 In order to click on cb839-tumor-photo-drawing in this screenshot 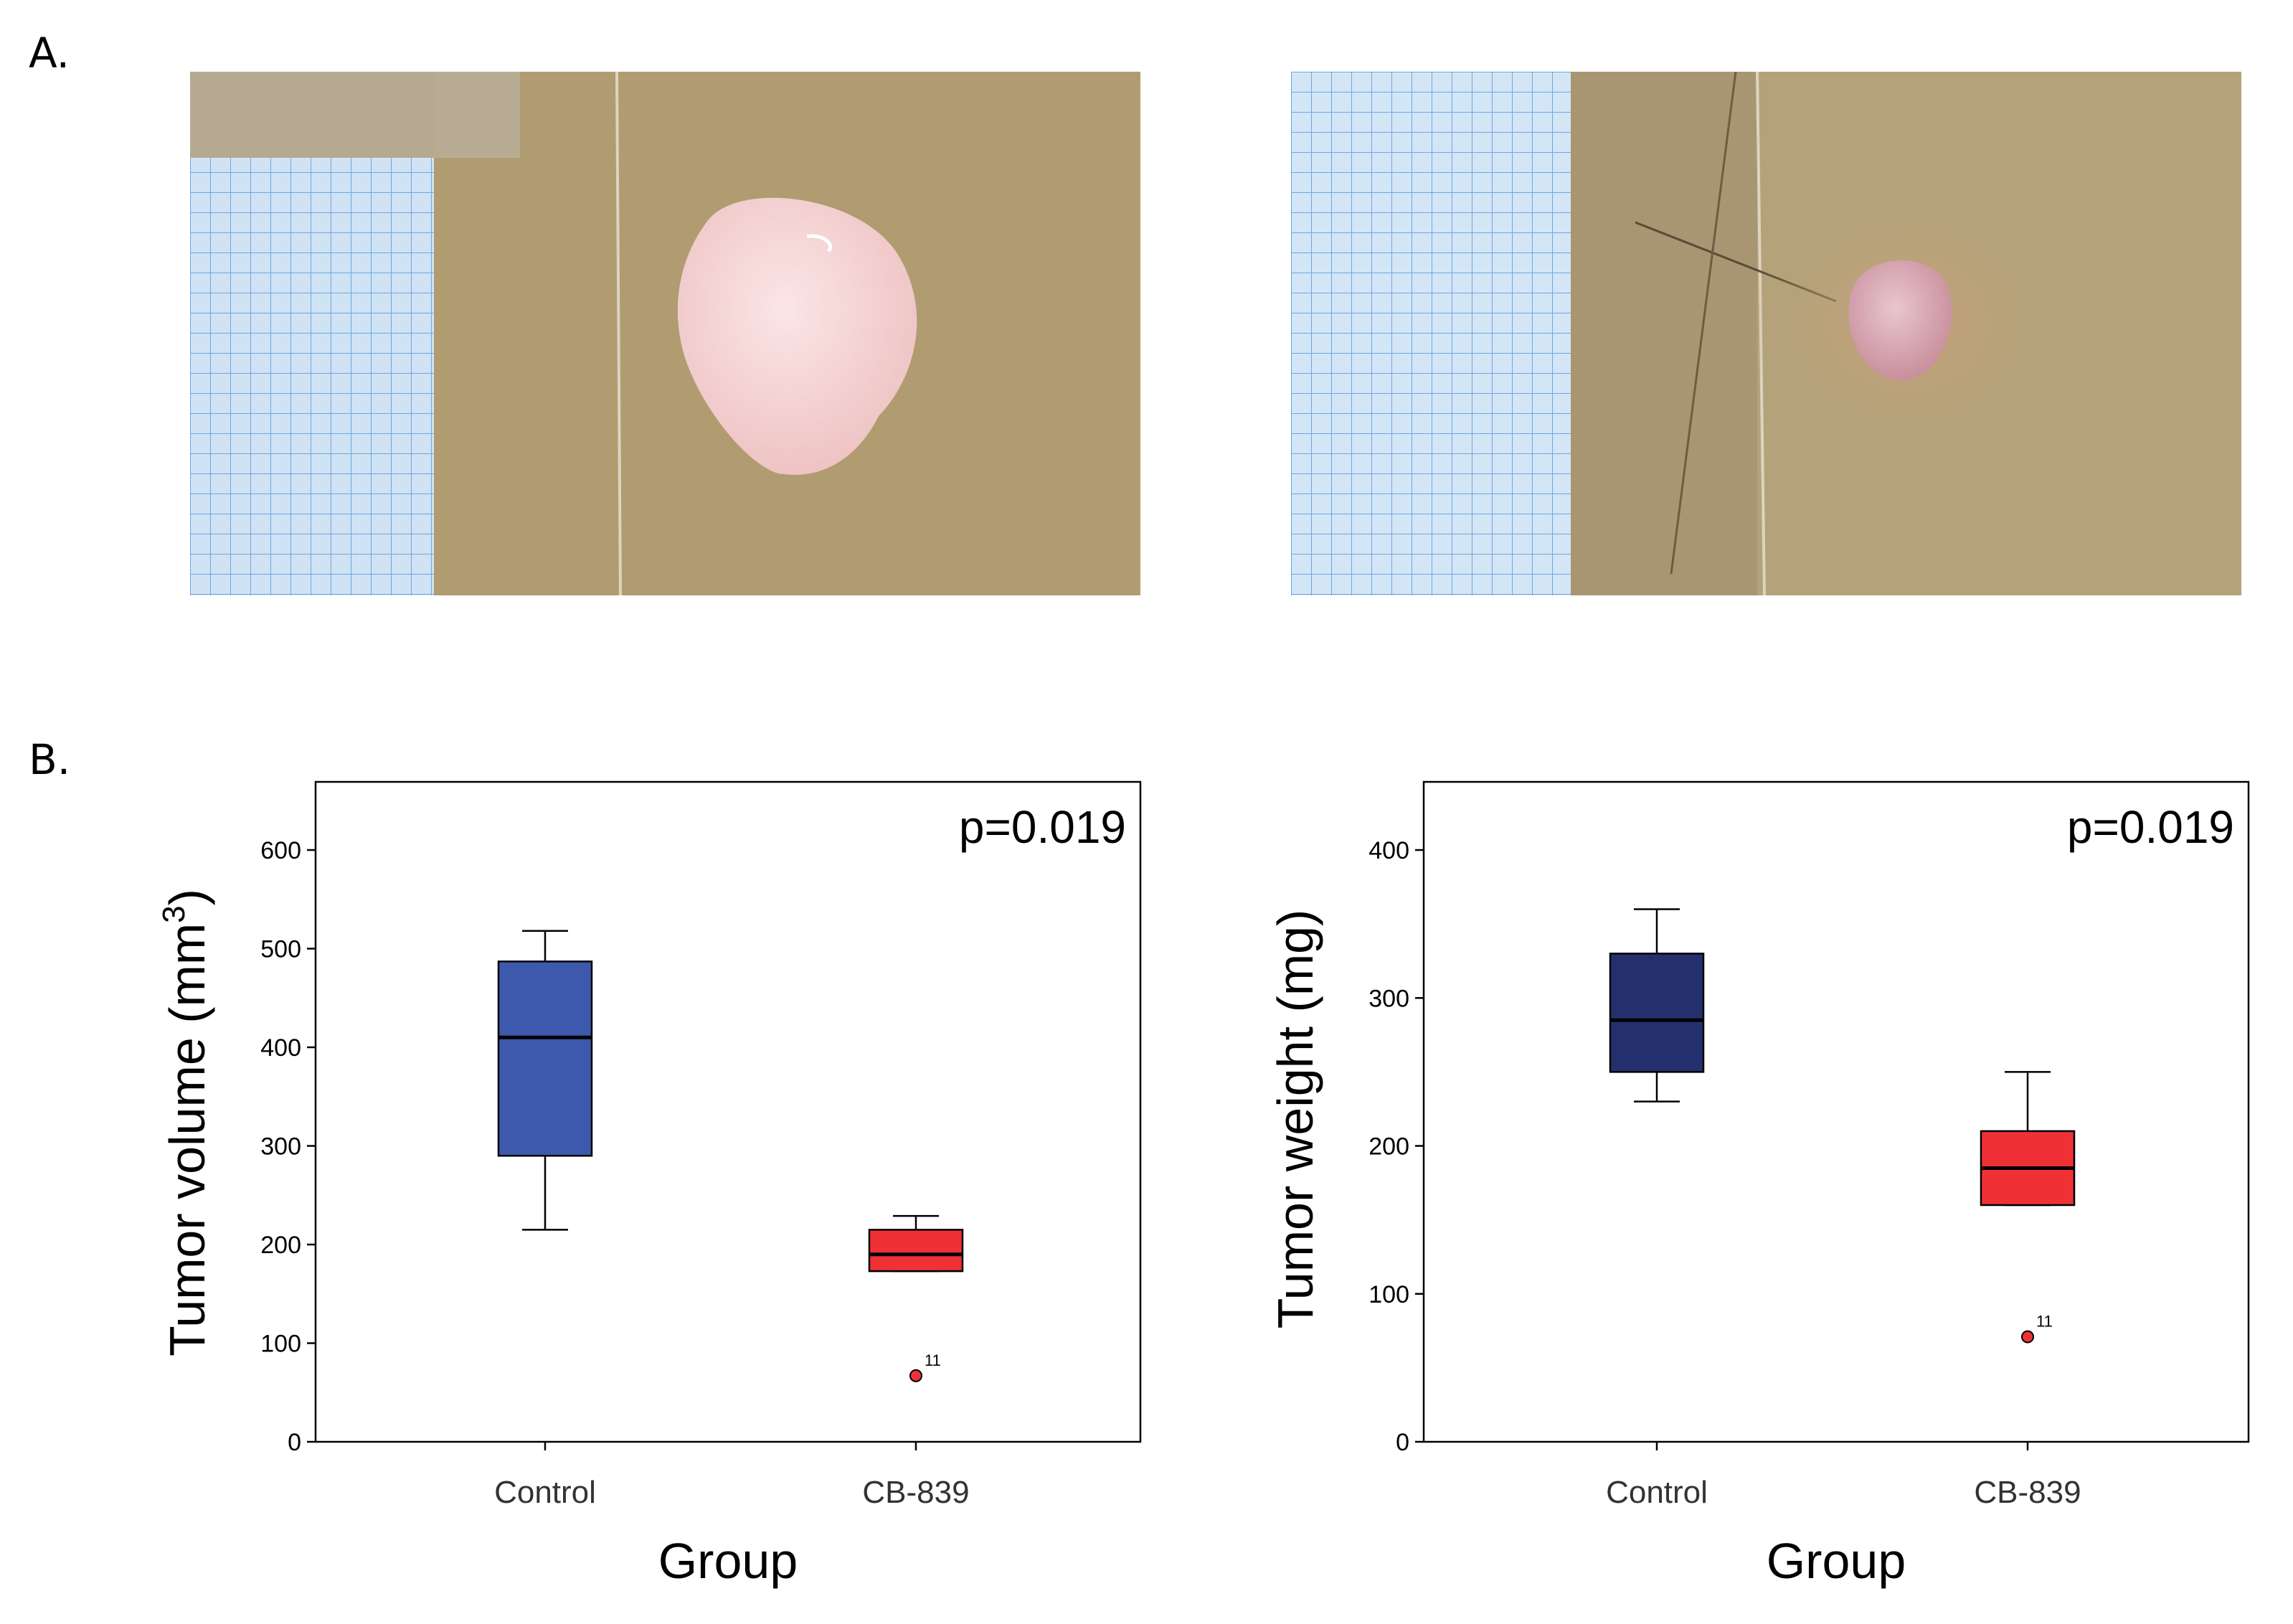, I will do `click(1766, 333)`.